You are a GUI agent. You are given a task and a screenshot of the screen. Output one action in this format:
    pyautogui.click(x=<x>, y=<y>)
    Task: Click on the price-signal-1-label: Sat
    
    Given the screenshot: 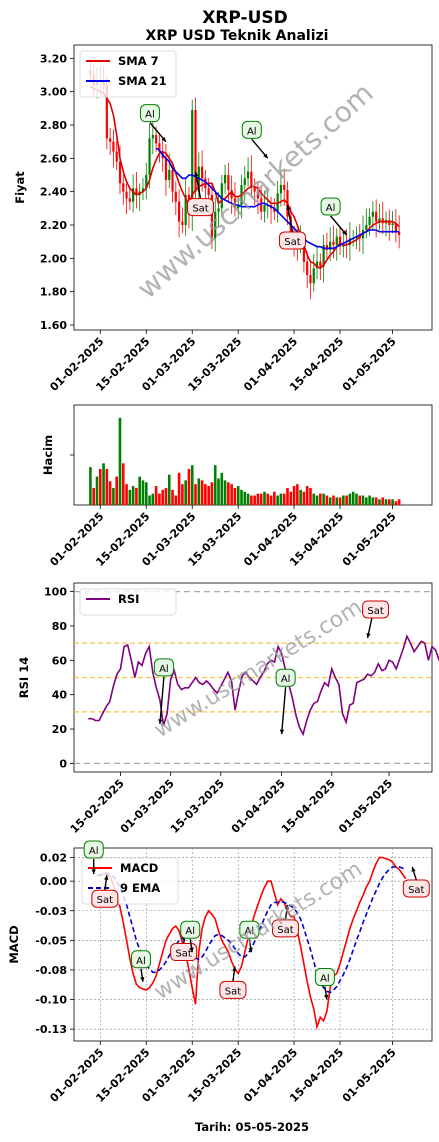 What is the action you would take?
    pyautogui.click(x=200, y=209)
    